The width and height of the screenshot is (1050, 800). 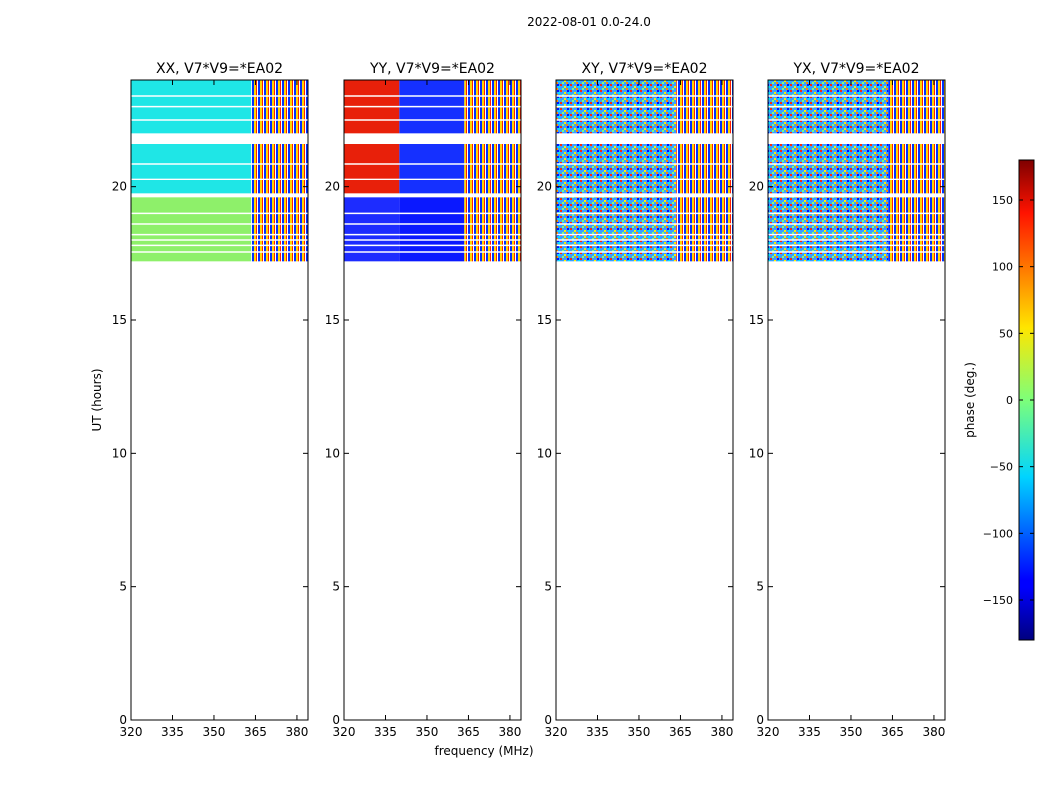 I want to click on colorbar: 150 100 50 0 −50 −100 −150 phase (deg.), so click(x=999, y=400).